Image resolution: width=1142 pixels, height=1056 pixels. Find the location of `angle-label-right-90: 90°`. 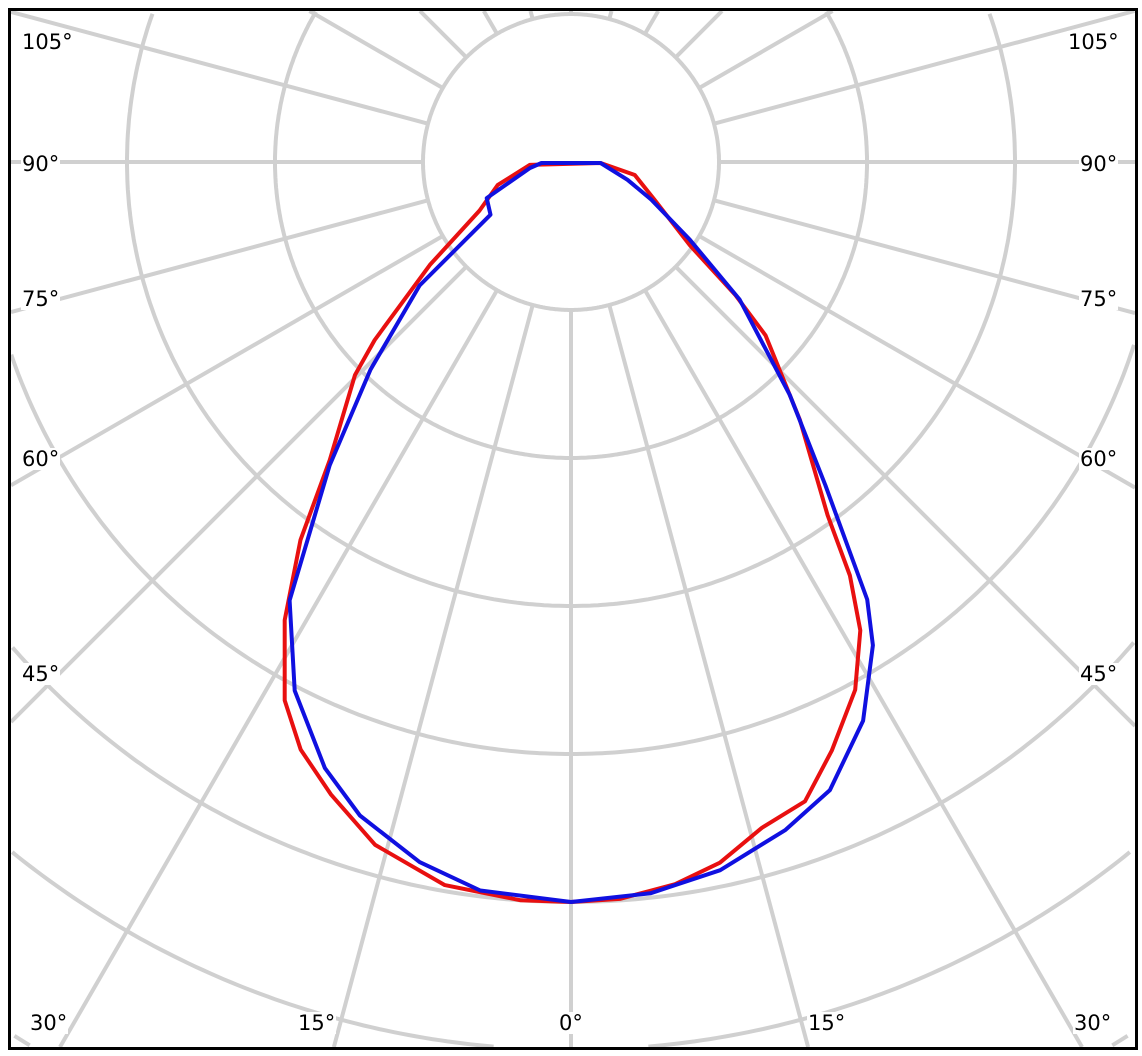

angle-label-right-90: 90° is located at coordinates (1099, 164).